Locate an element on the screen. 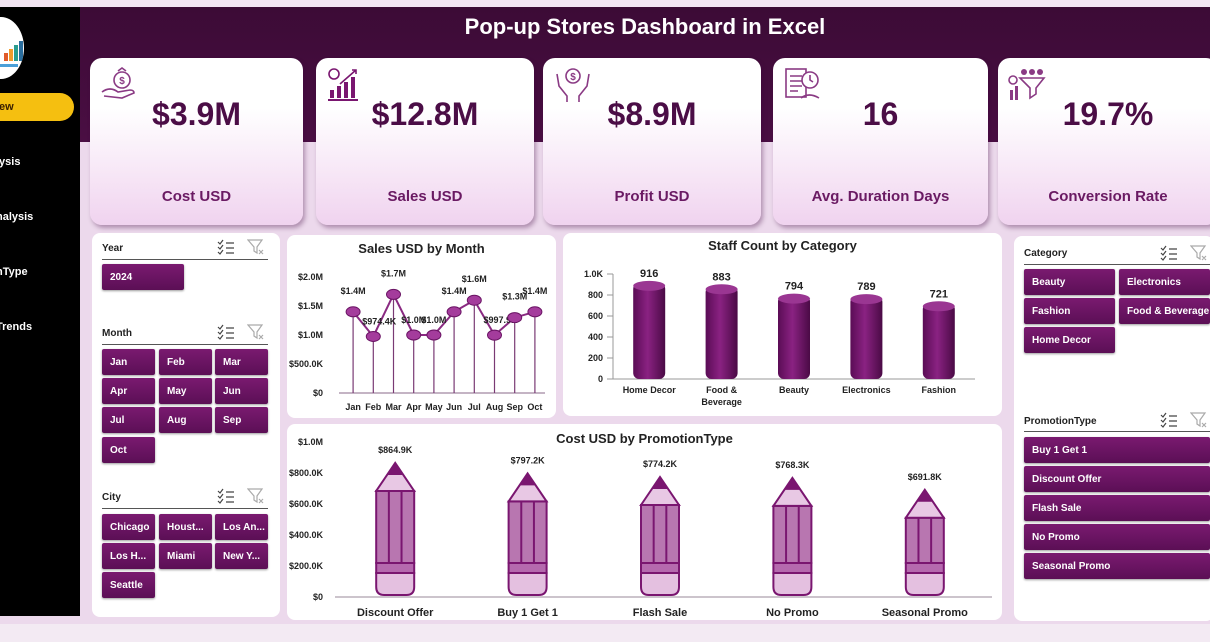 The width and height of the screenshot is (1210, 642). series-line is located at coordinates (444, 315).